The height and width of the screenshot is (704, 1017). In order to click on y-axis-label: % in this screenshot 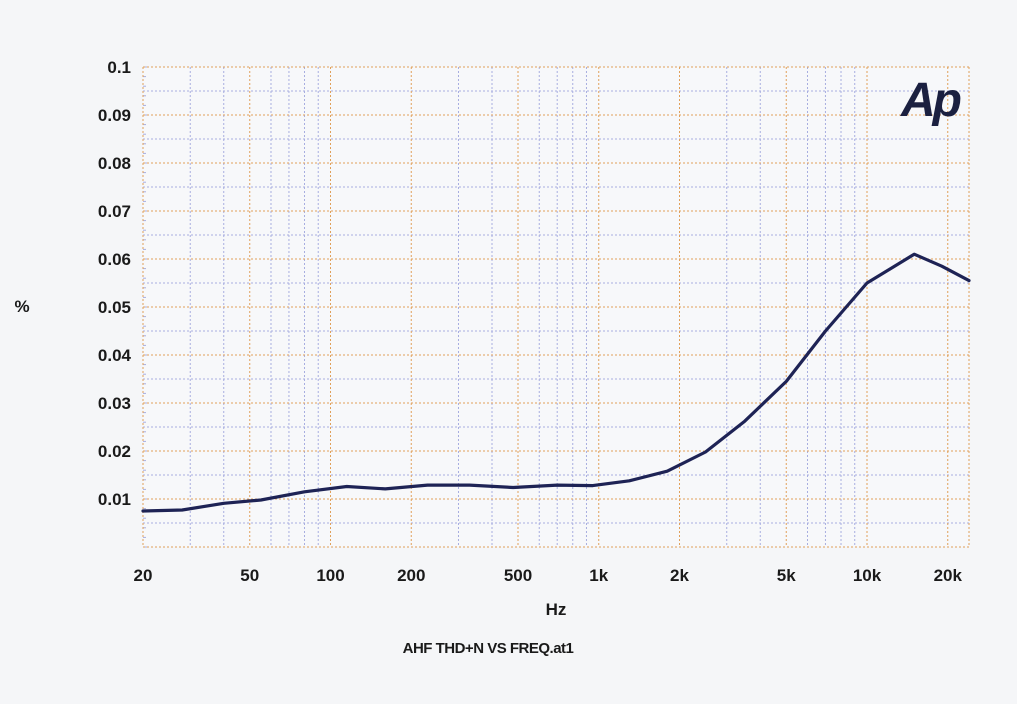, I will do `click(21, 306)`.